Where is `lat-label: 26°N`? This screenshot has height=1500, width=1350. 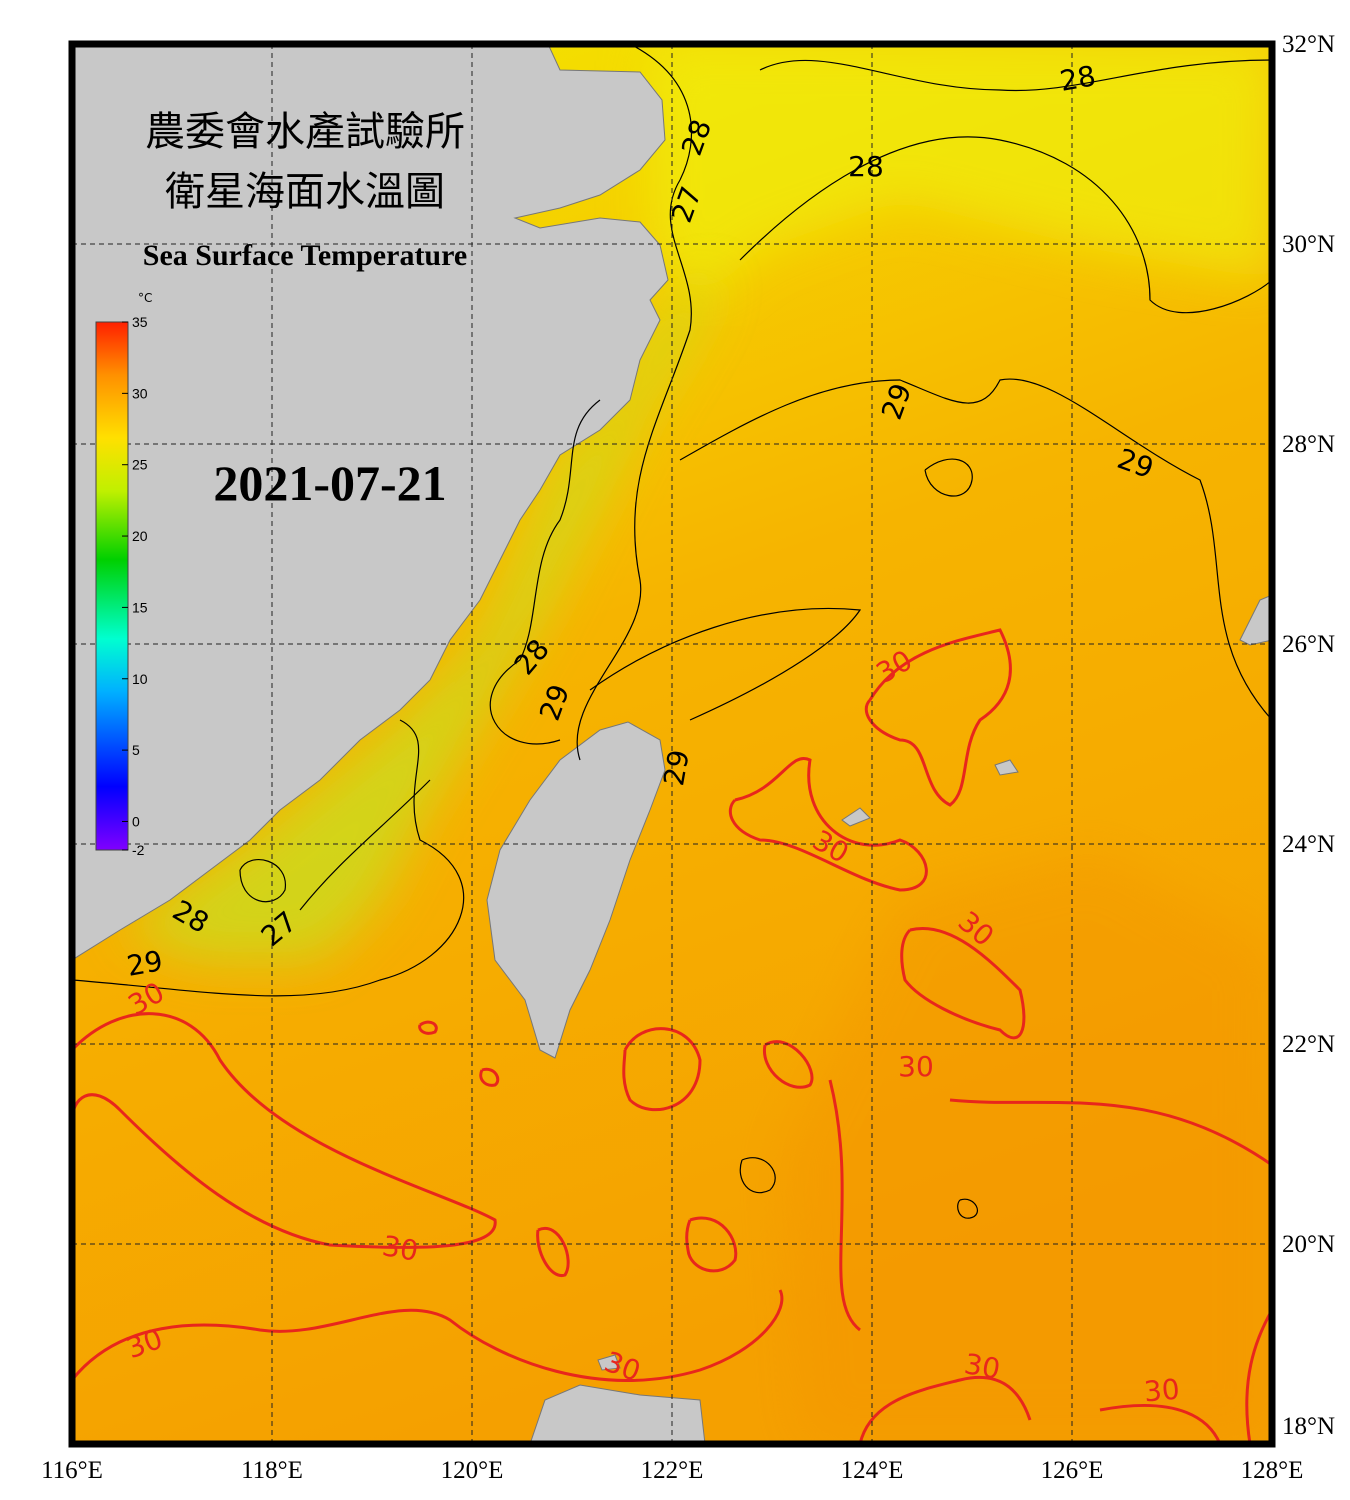 lat-label: 26°N is located at coordinates (1308, 644).